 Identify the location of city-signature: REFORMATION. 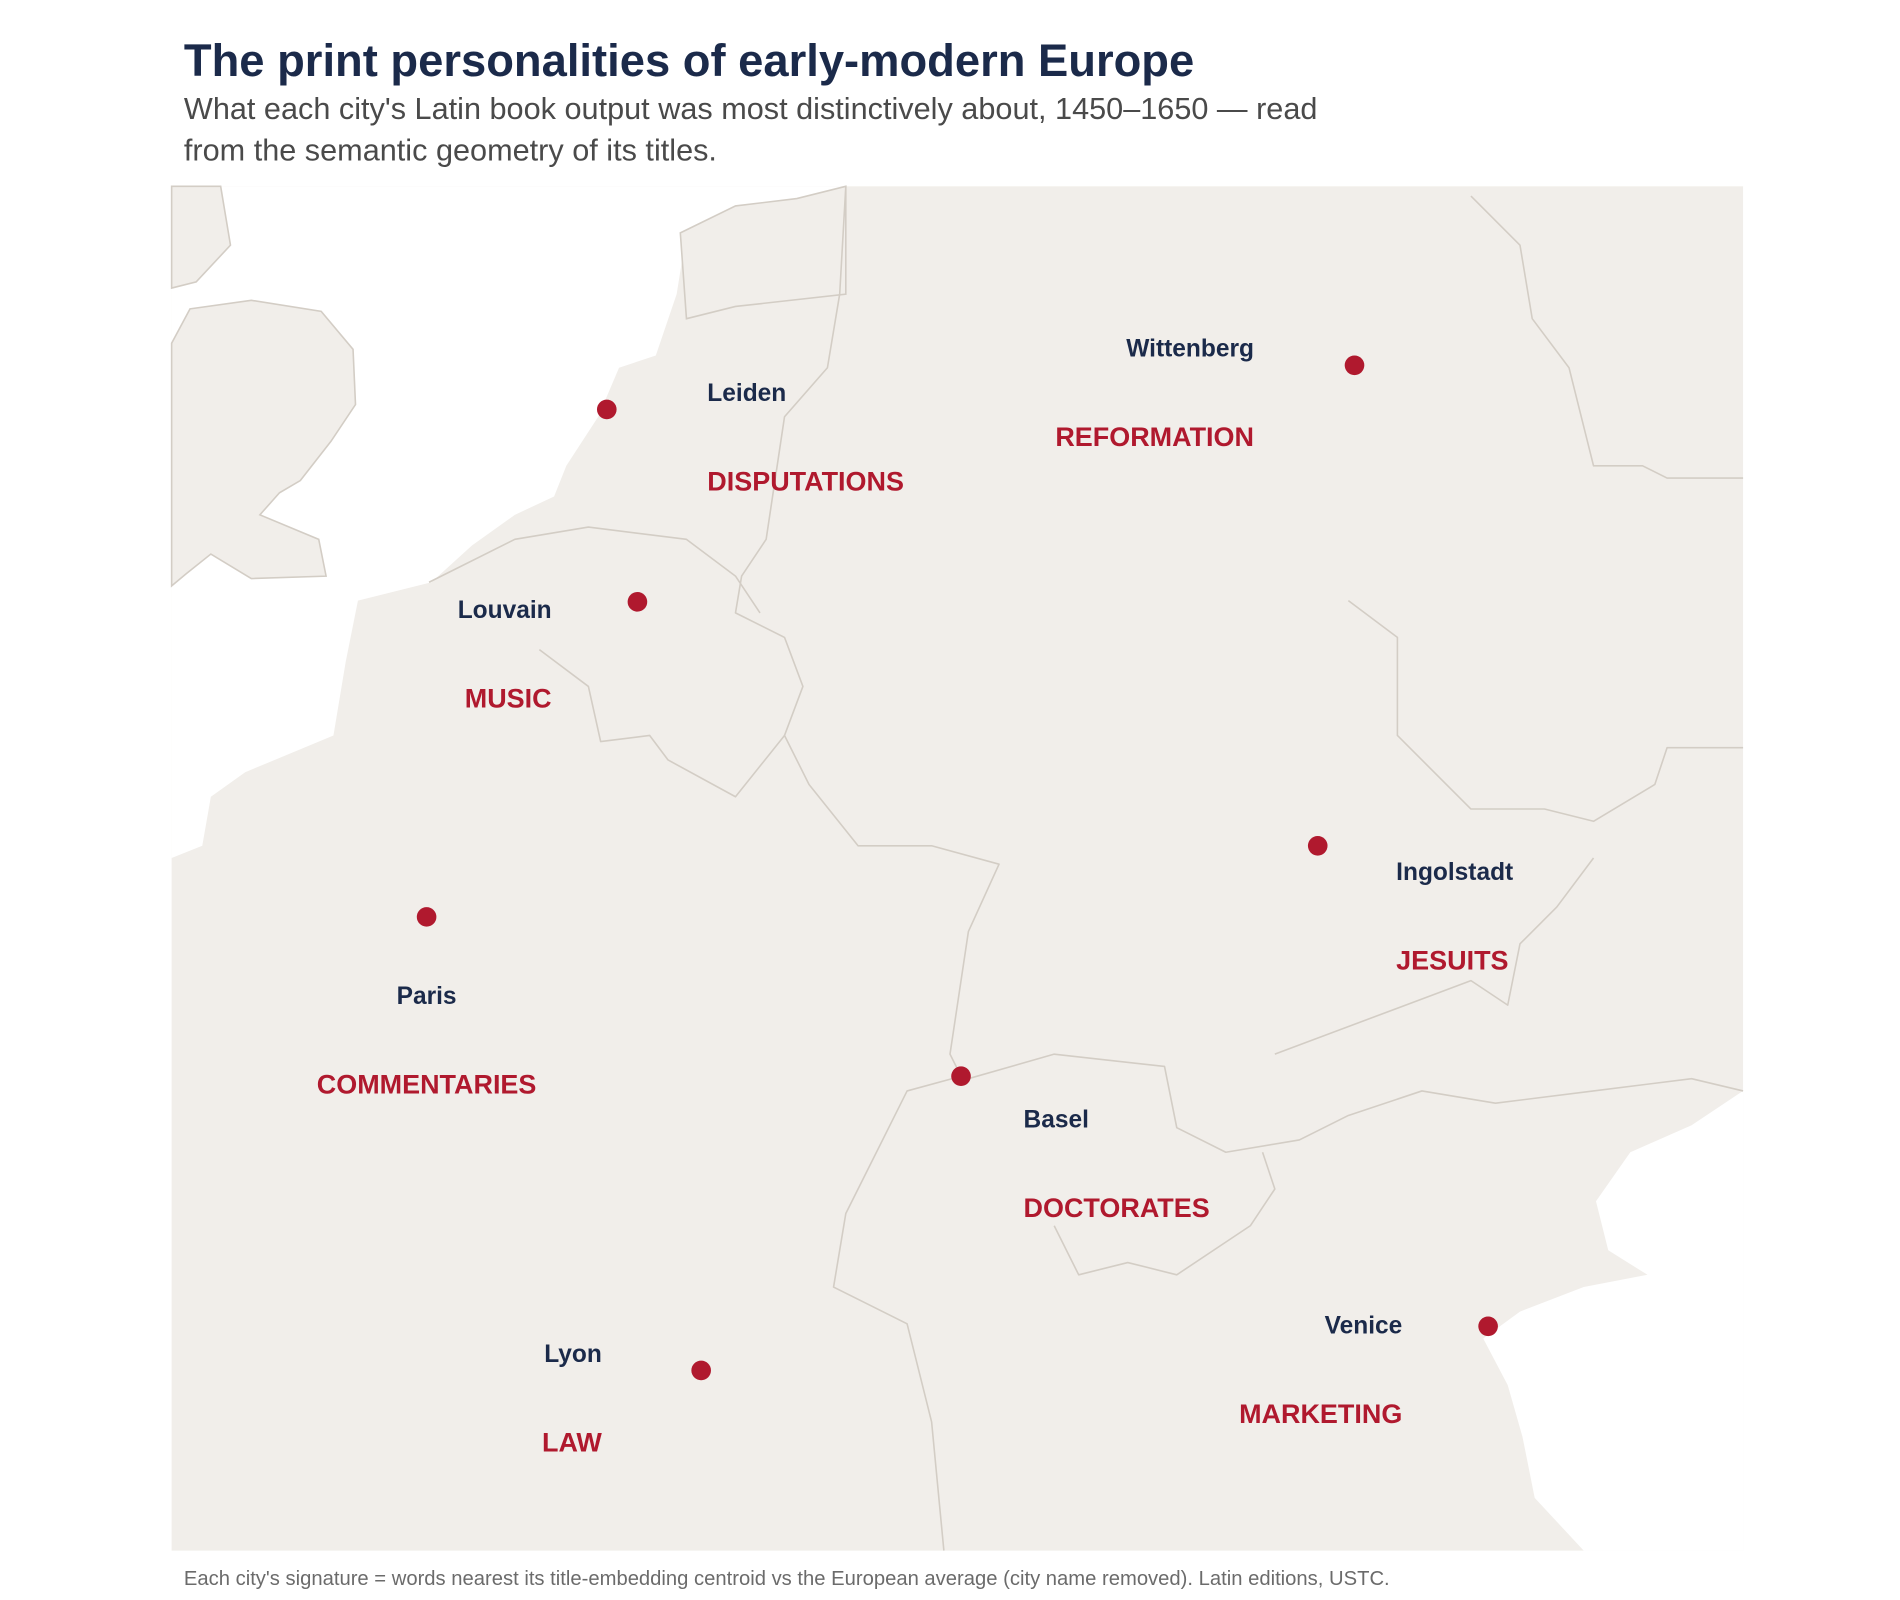
(1154, 437).